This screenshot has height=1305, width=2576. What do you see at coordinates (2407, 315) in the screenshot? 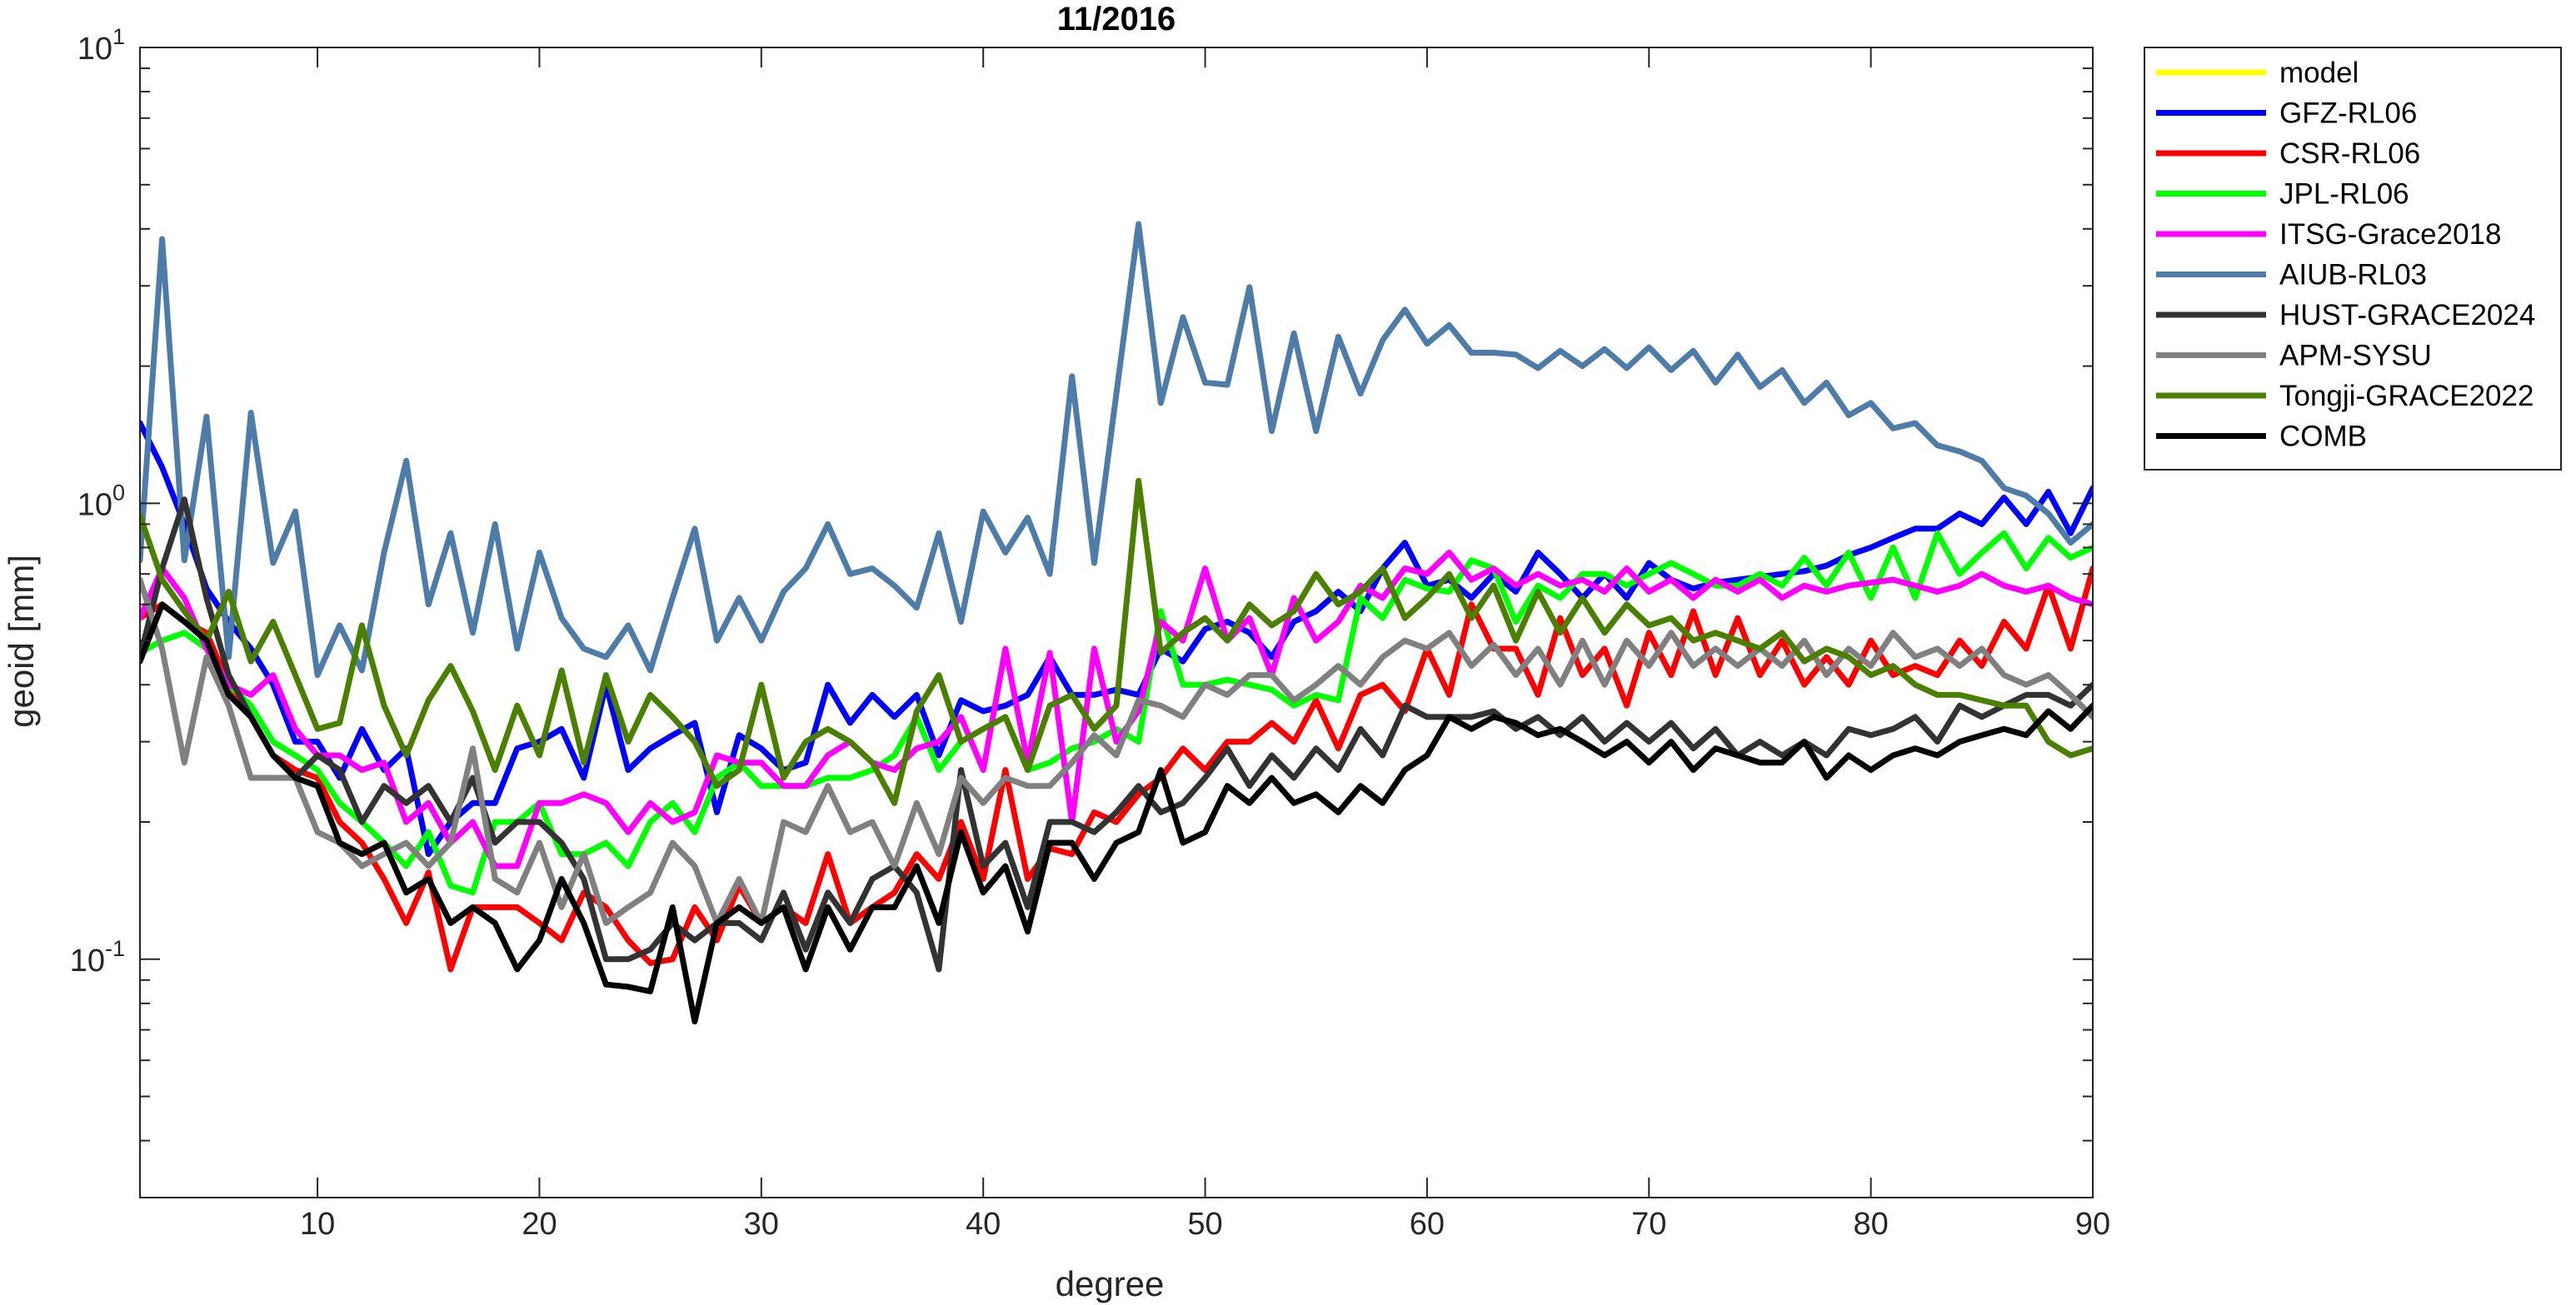
I see `legend-label-hust-grace2024: HUST-GRACE2024` at bounding box center [2407, 315].